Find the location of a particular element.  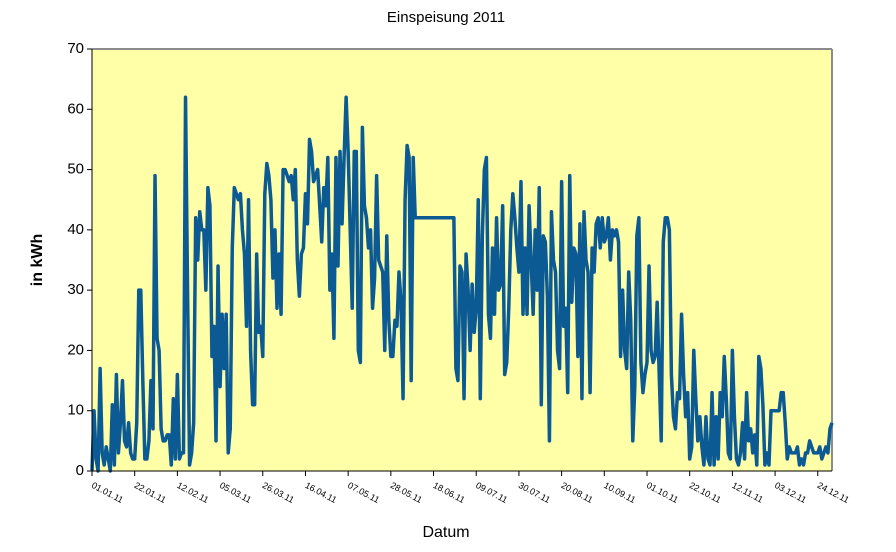

x-tick-label: 24.12.11 is located at coordinates (833, 492).